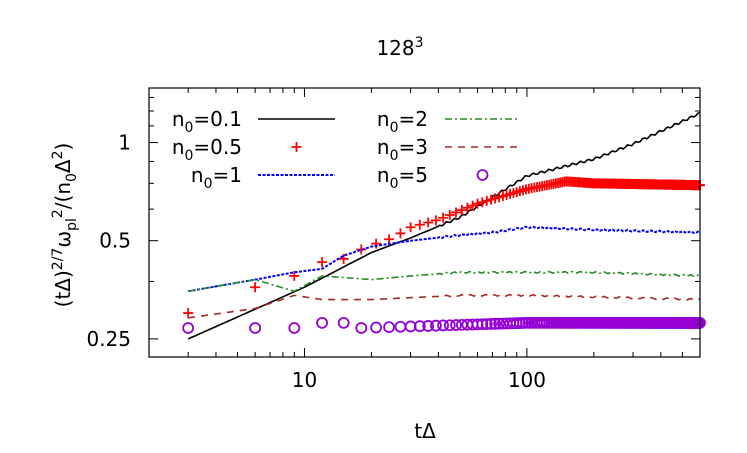 The width and height of the screenshot is (747, 453). What do you see at coordinates (402, 177) in the screenshot?
I see `legend-label: n0=5` at bounding box center [402, 177].